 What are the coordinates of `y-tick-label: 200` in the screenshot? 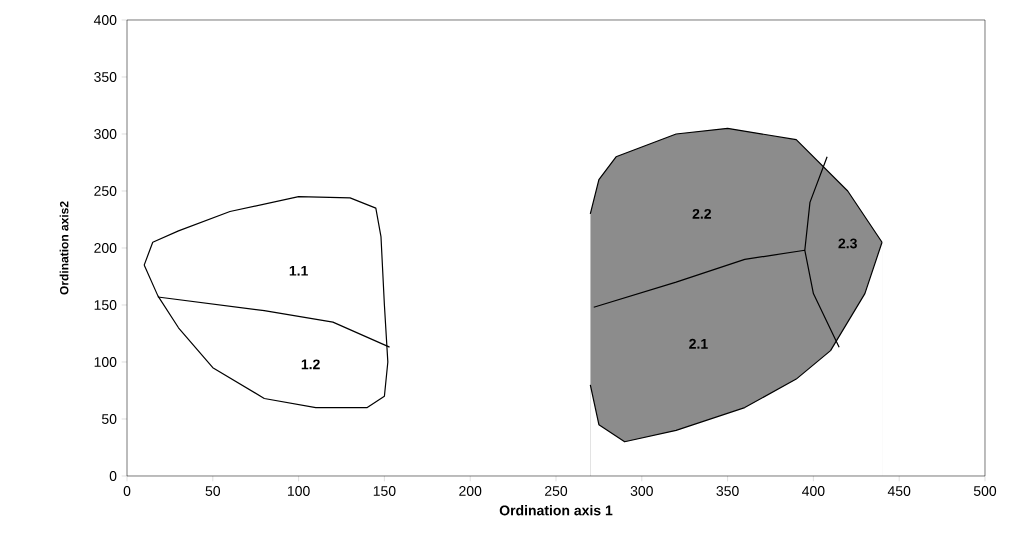 It's located at (105, 248).